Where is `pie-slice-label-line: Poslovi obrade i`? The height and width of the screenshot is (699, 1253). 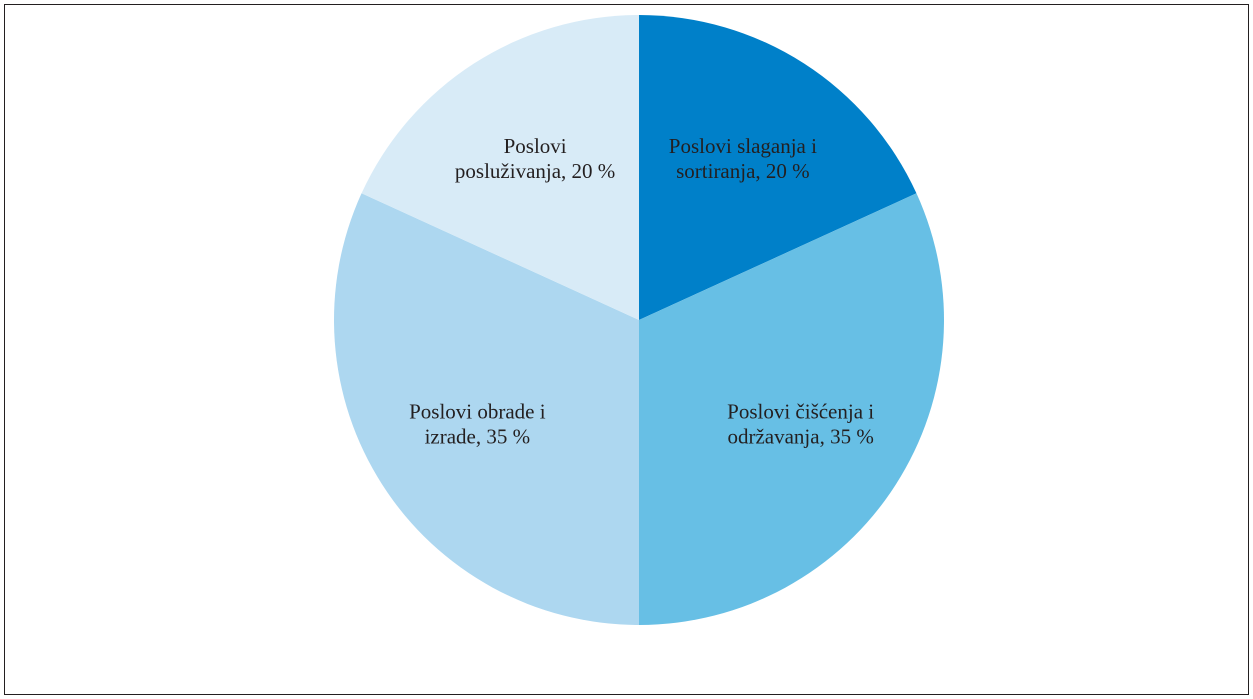 pie-slice-label-line: Poslovi obrade i is located at coordinates (477, 411).